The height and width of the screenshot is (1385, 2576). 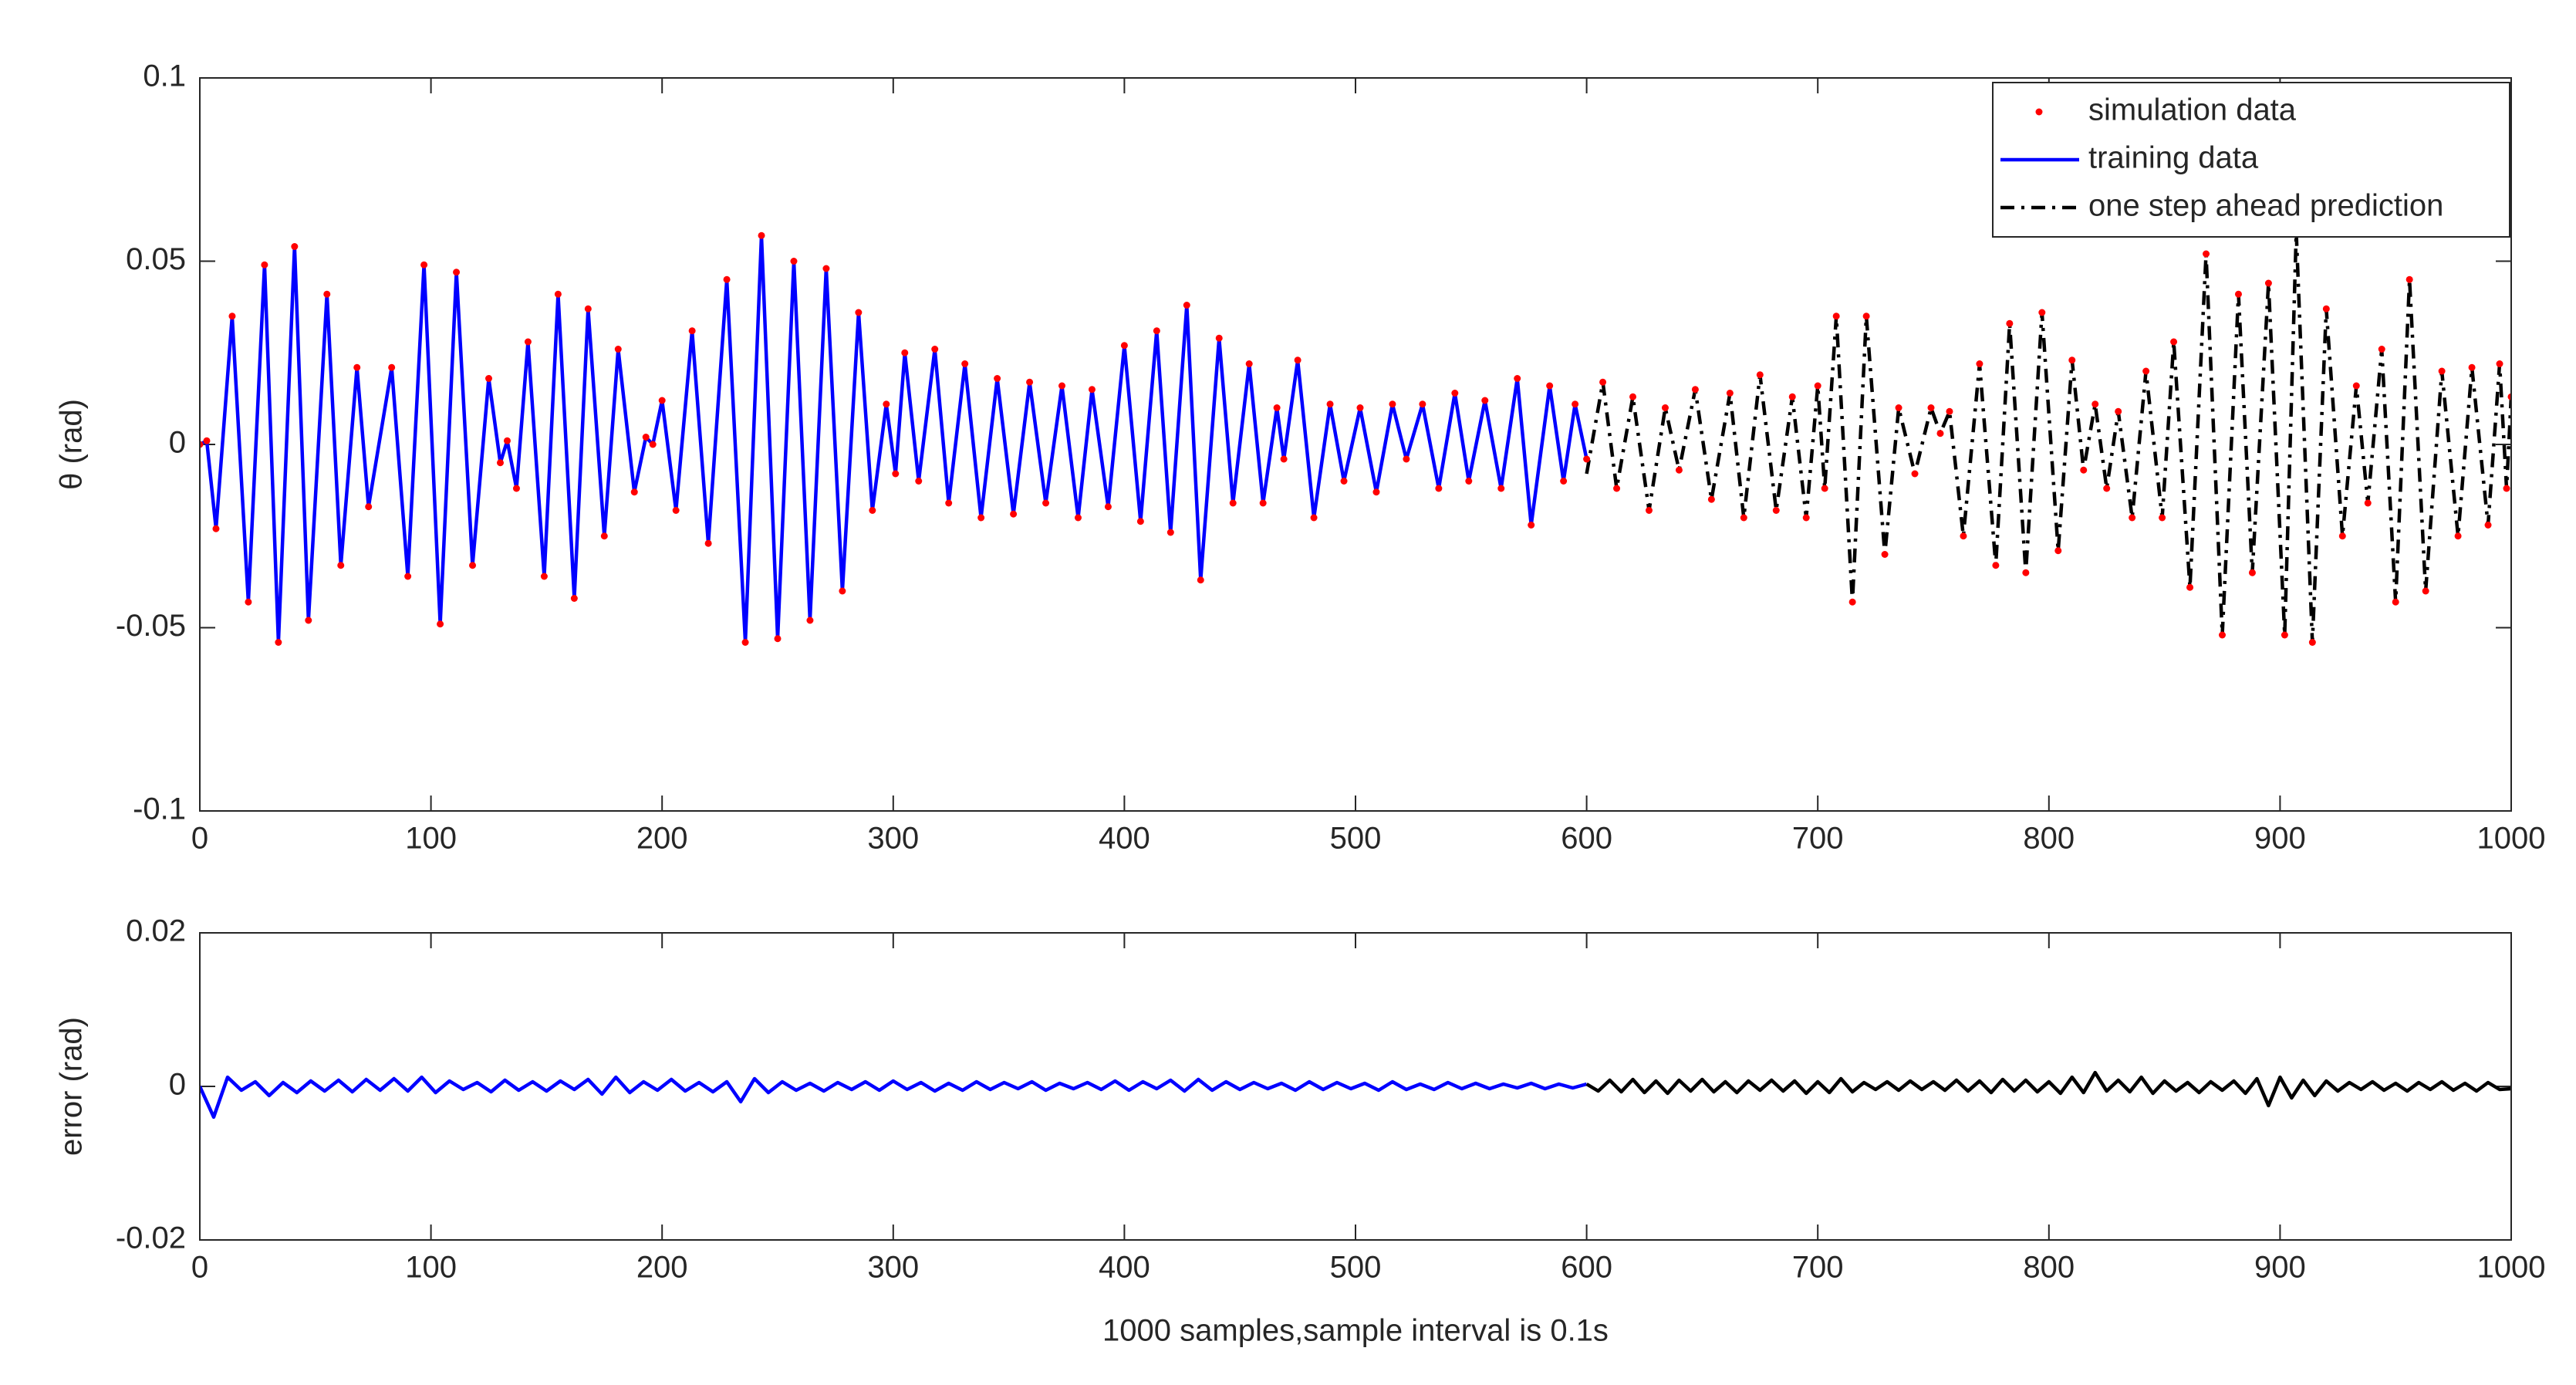 I want to click on x-axis-label: 1000 samples,sample interval is 0.1s, so click(x=1355, y=1331).